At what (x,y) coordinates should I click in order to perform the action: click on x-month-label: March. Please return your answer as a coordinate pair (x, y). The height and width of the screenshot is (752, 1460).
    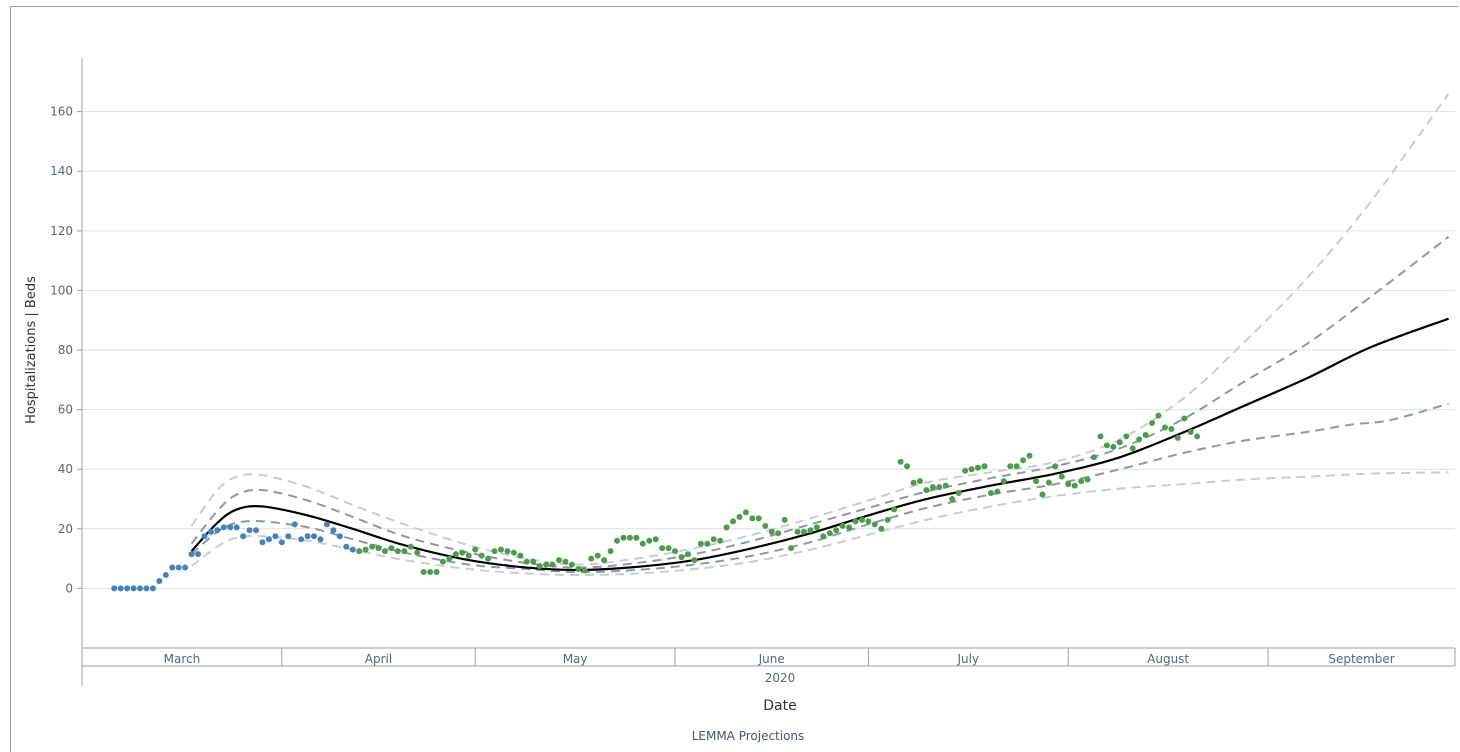
    Looking at the image, I should click on (182, 659).